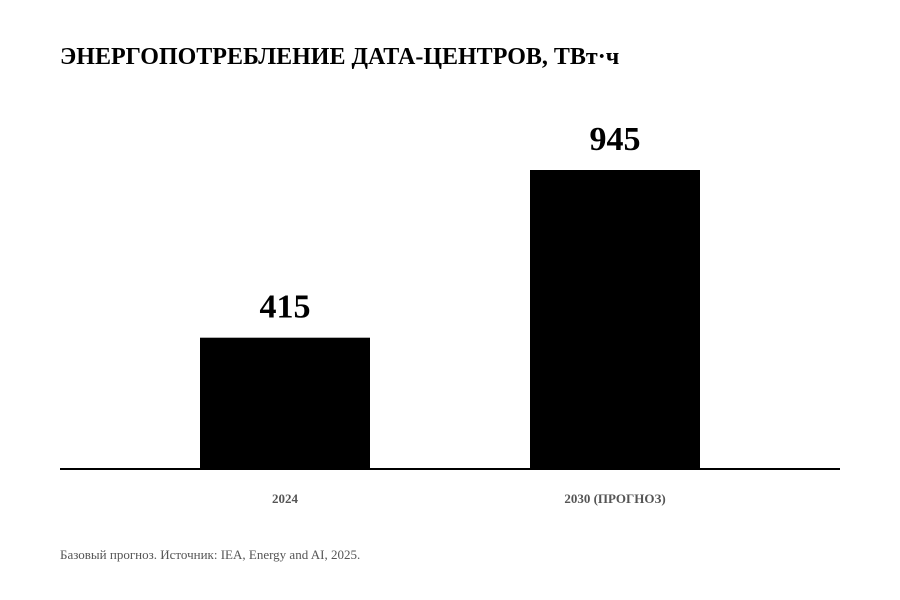 Image resolution: width=900 pixels, height=600 pixels. What do you see at coordinates (285, 307) in the screenshot?
I see `data-label-1: 415` at bounding box center [285, 307].